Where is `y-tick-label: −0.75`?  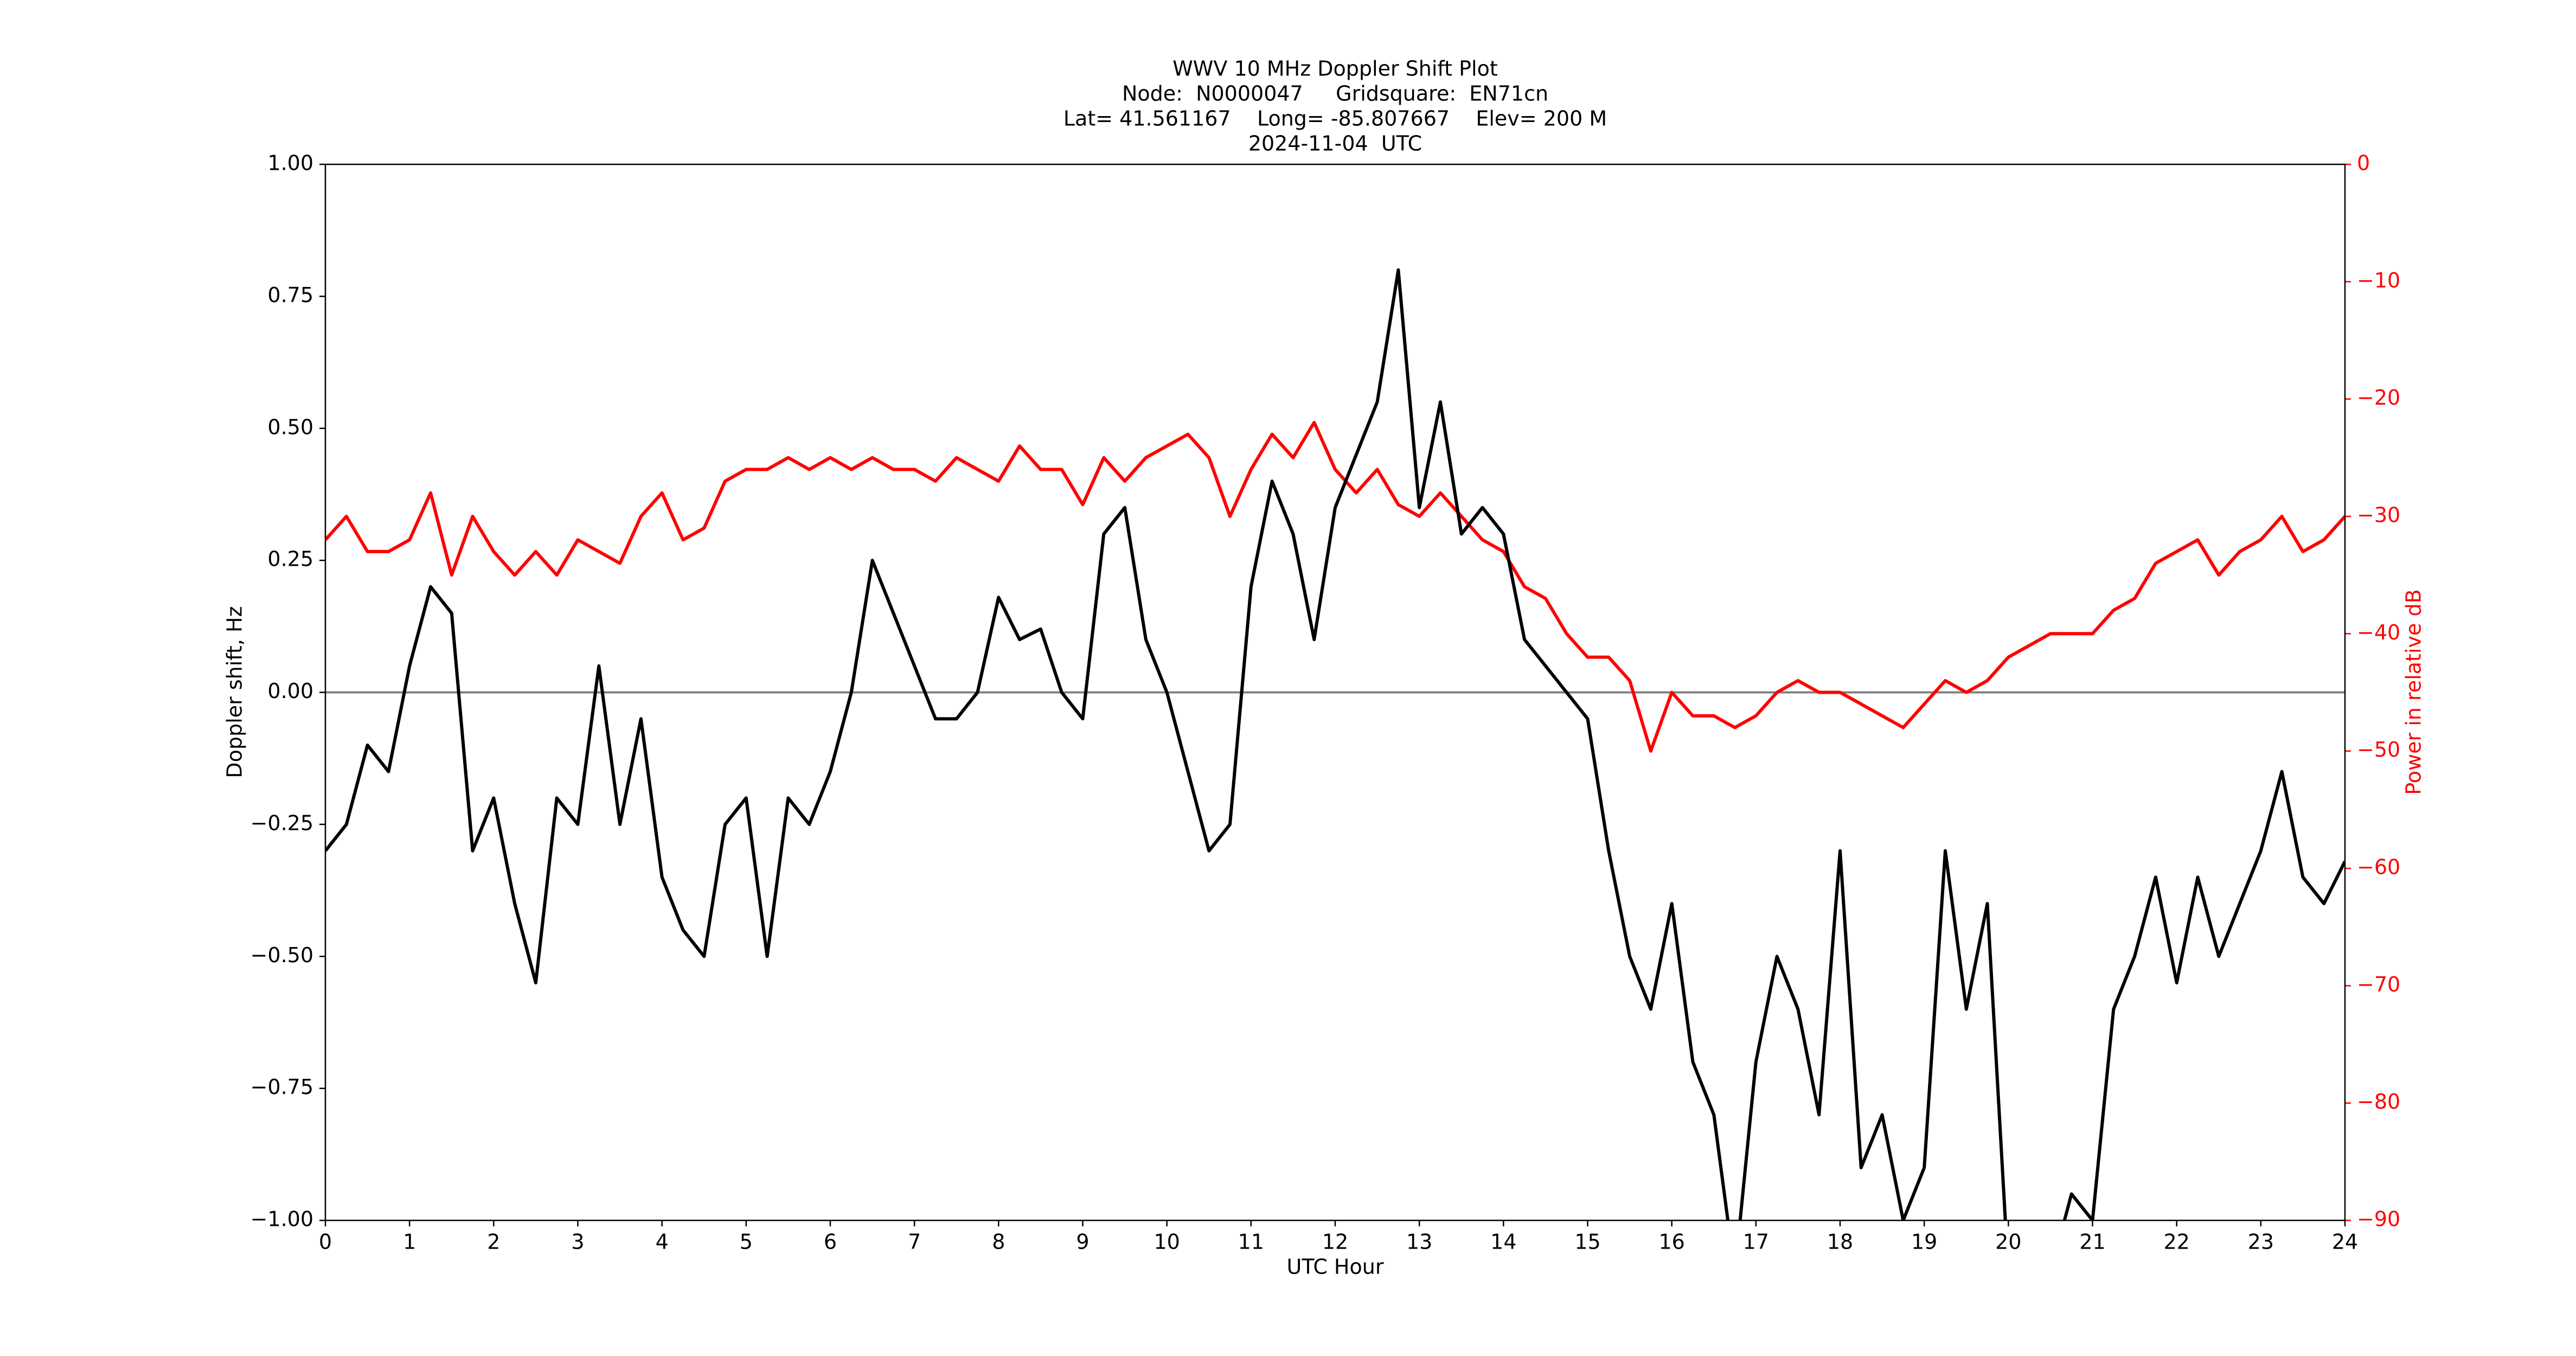
y-tick-label: −0.75 is located at coordinates (282, 1087).